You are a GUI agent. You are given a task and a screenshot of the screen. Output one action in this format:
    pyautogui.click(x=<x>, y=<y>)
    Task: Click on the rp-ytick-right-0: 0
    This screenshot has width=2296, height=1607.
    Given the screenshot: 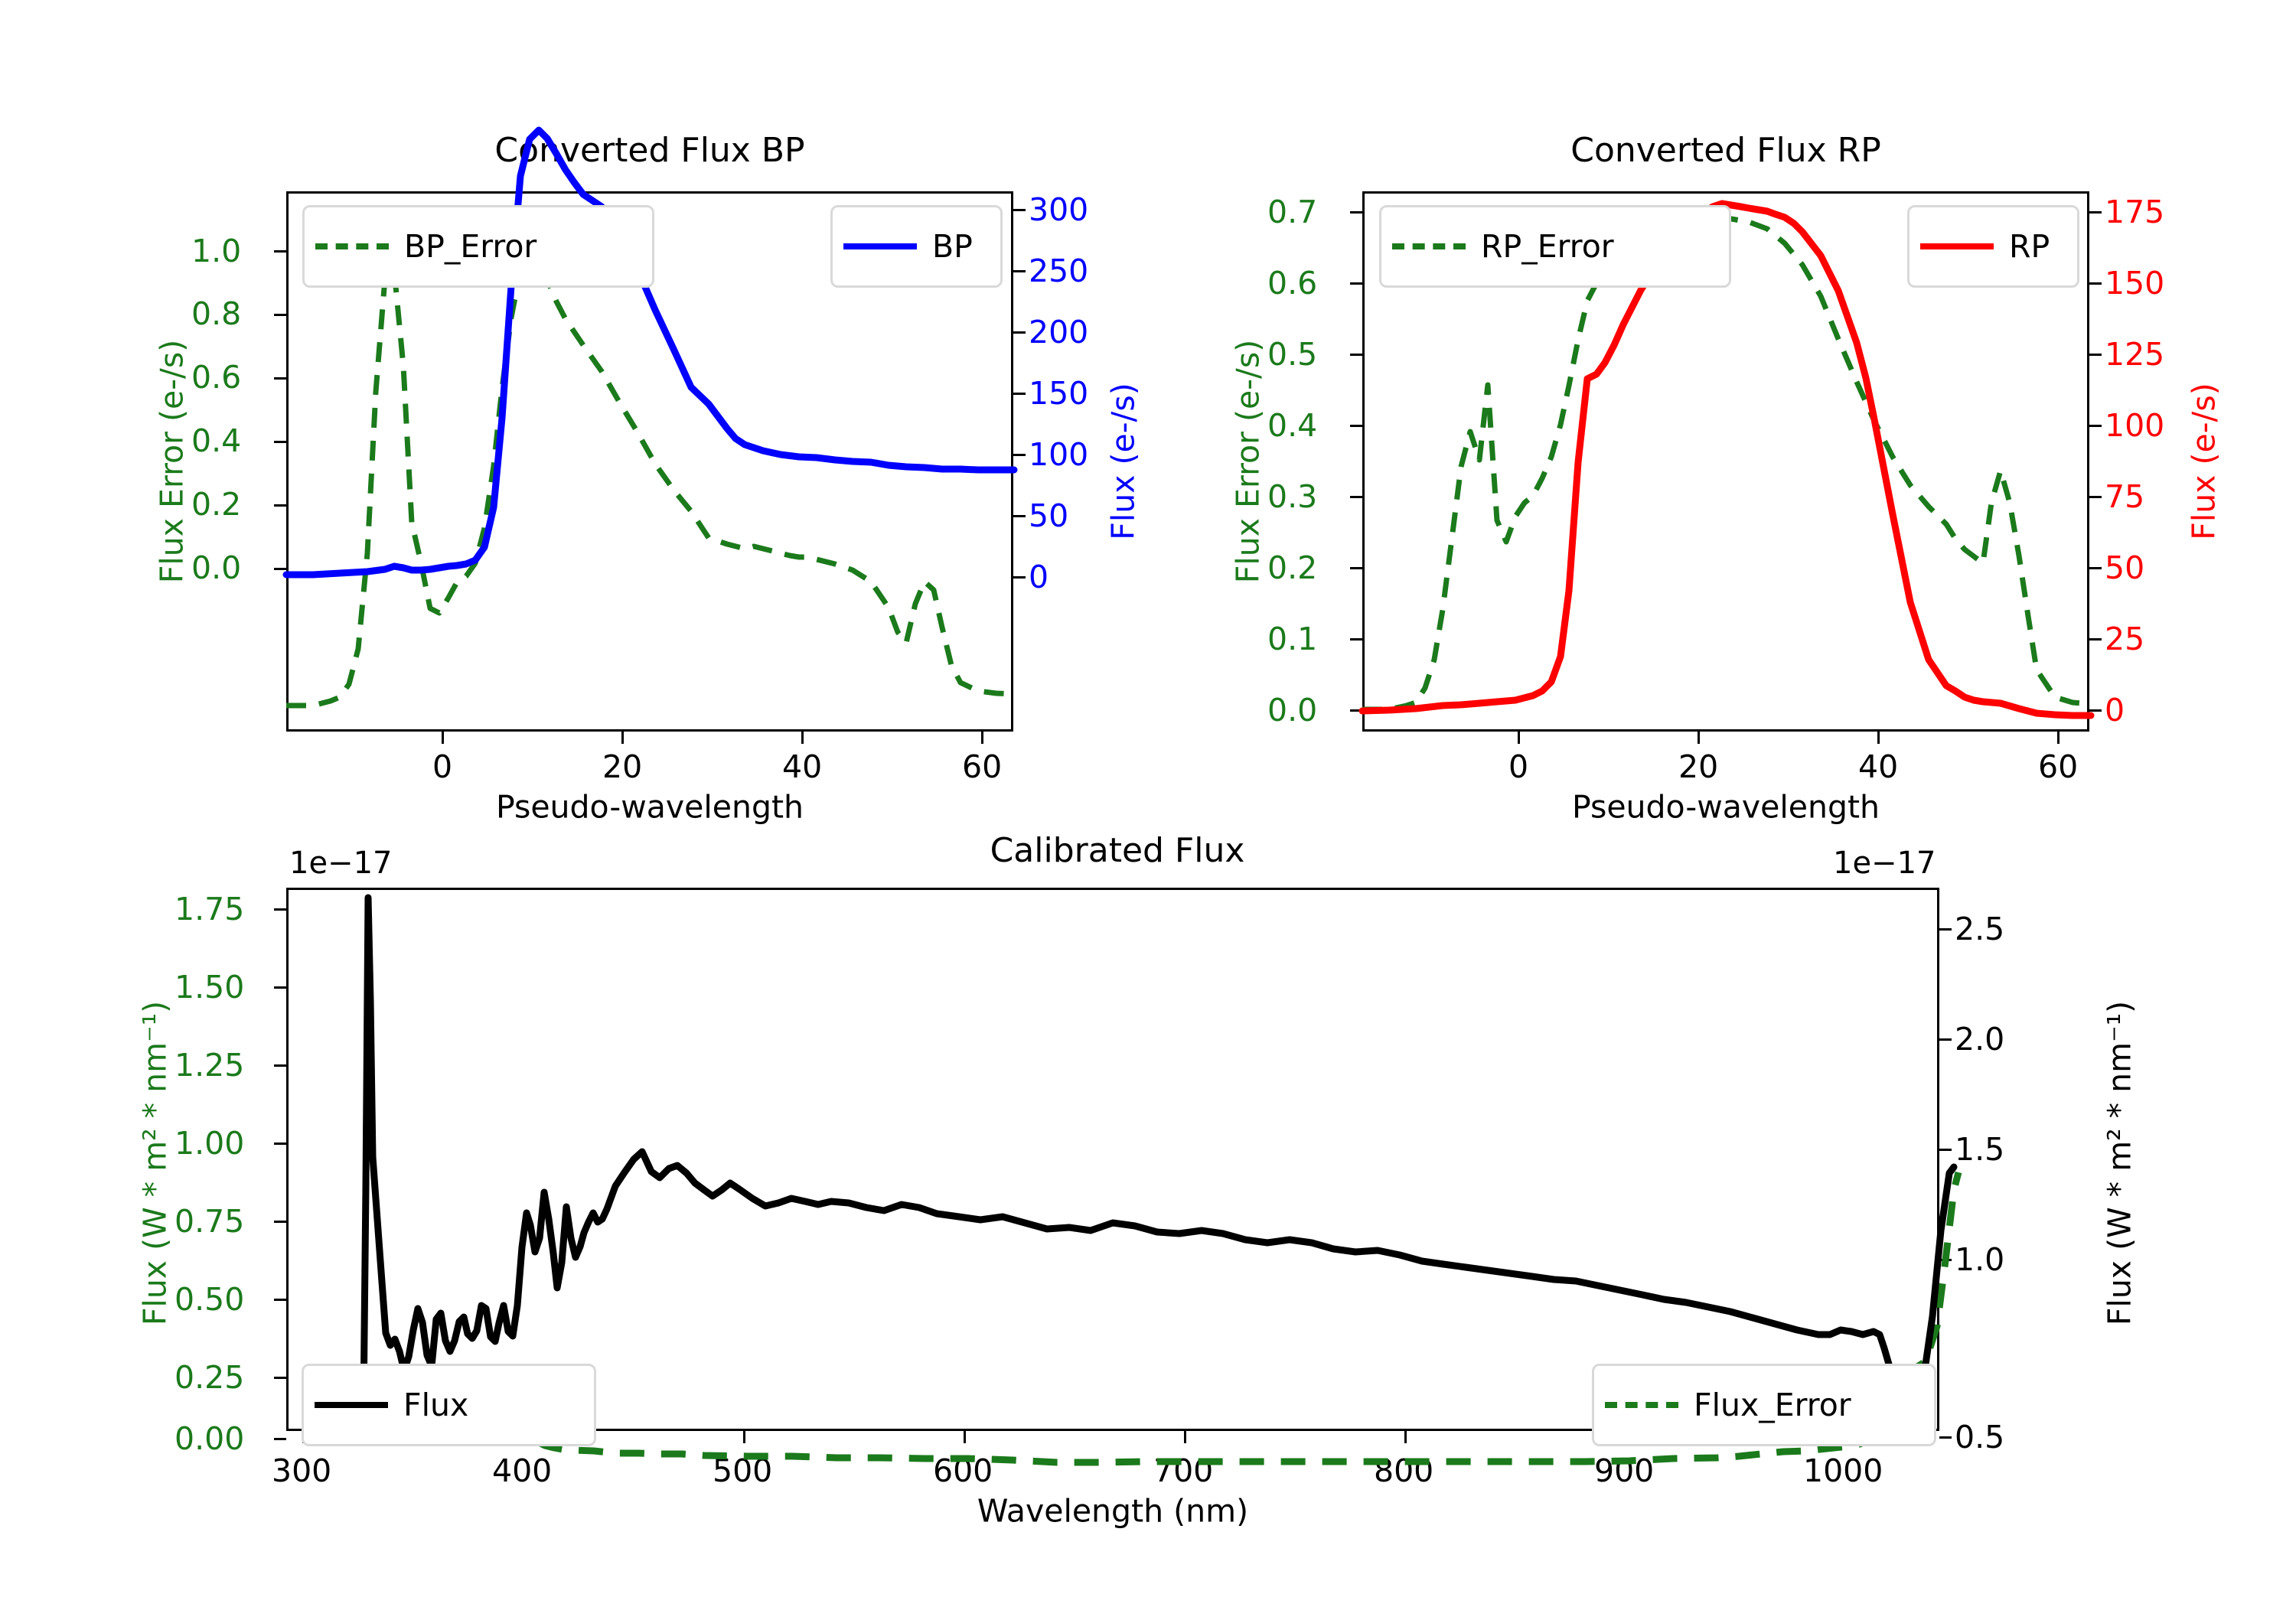 What is the action you would take?
    pyautogui.click(x=2115, y=710)
    